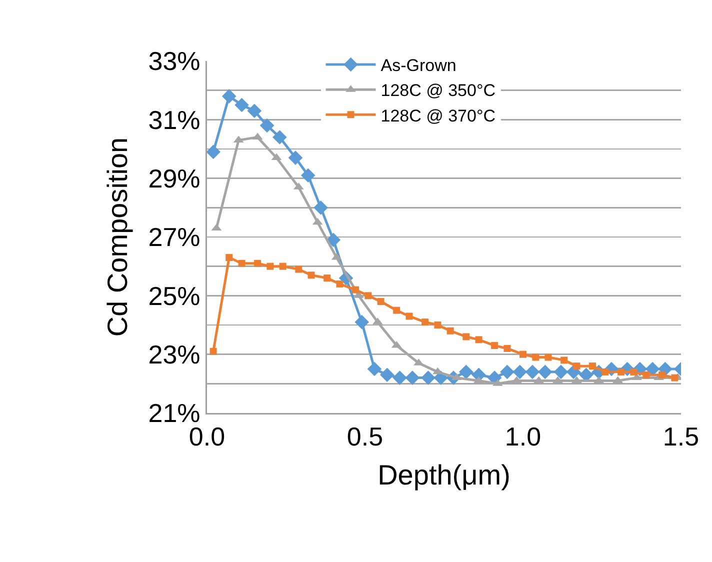 This screenshot has width=712, height=562. I want to click on y-tick-label: 33%, so click(174, 61).